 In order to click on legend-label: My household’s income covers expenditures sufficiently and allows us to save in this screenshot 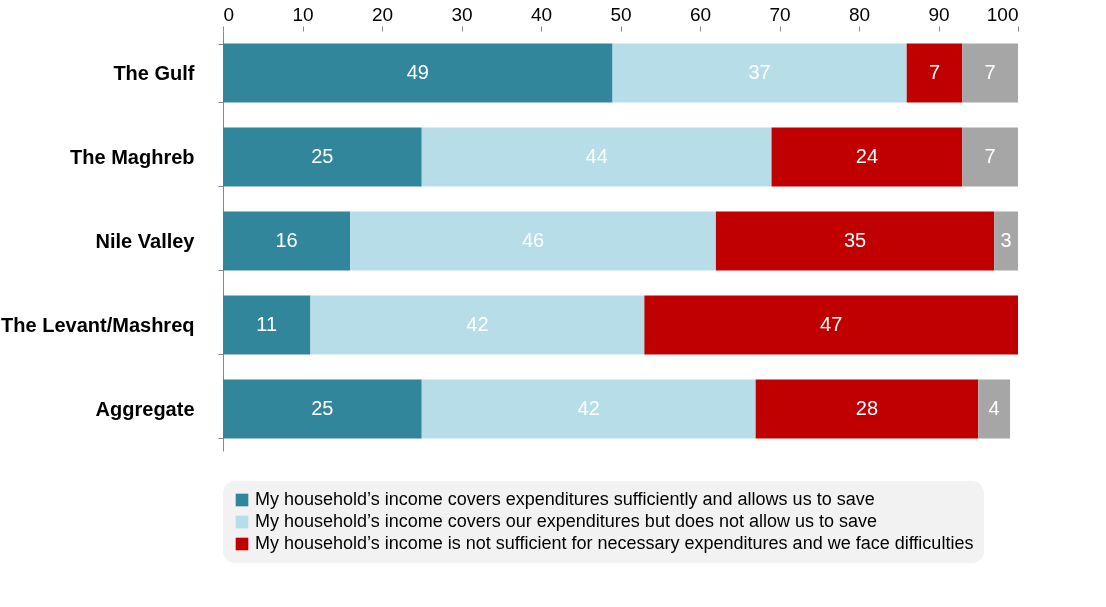, I will do `click(565, 499)`.